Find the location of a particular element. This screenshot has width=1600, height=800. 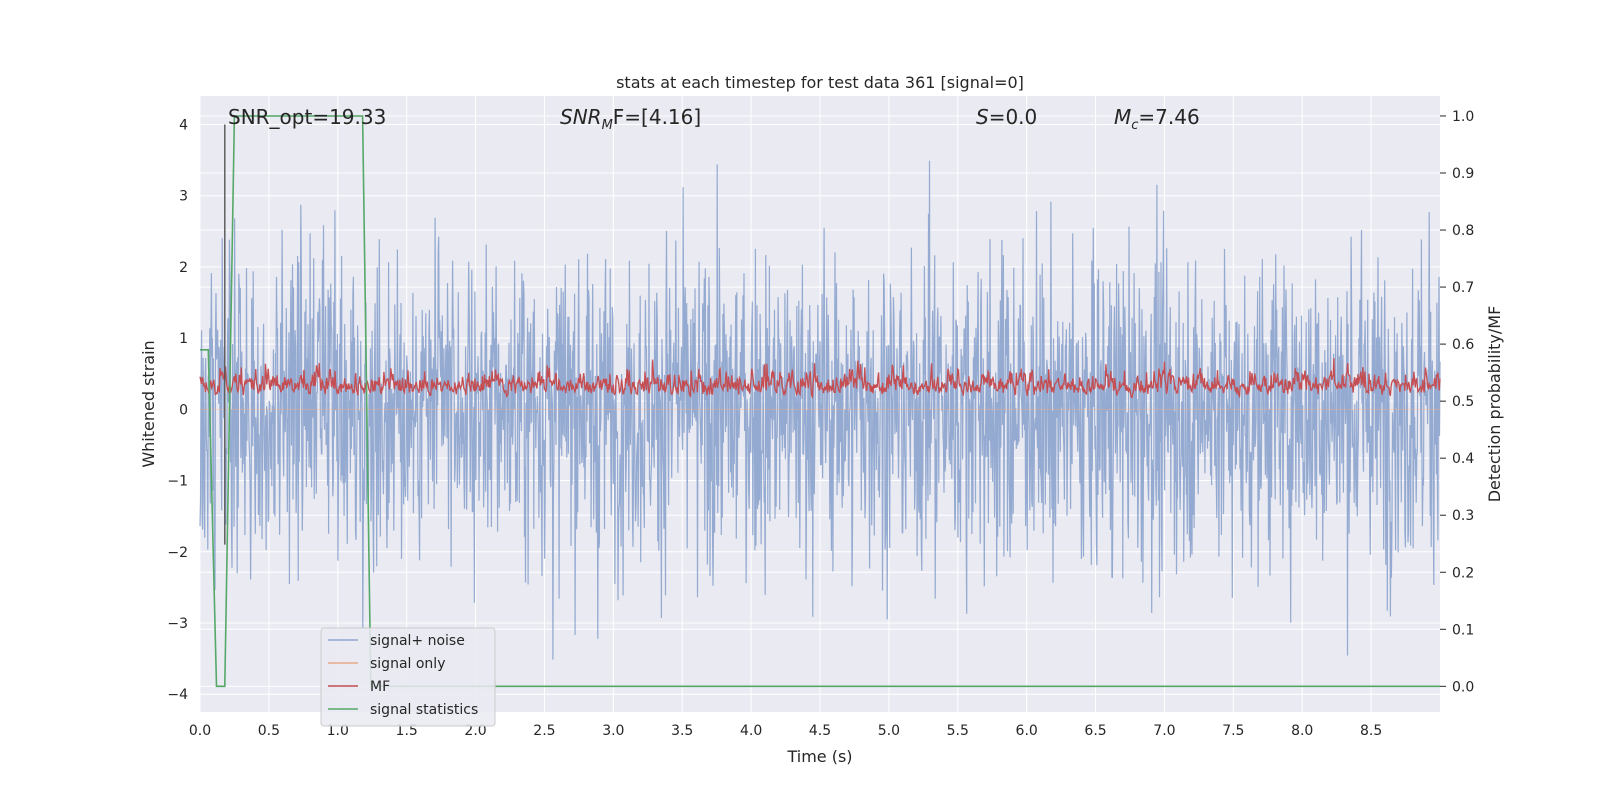

y-tick-label: 1 is located at coordinates (183, 339).